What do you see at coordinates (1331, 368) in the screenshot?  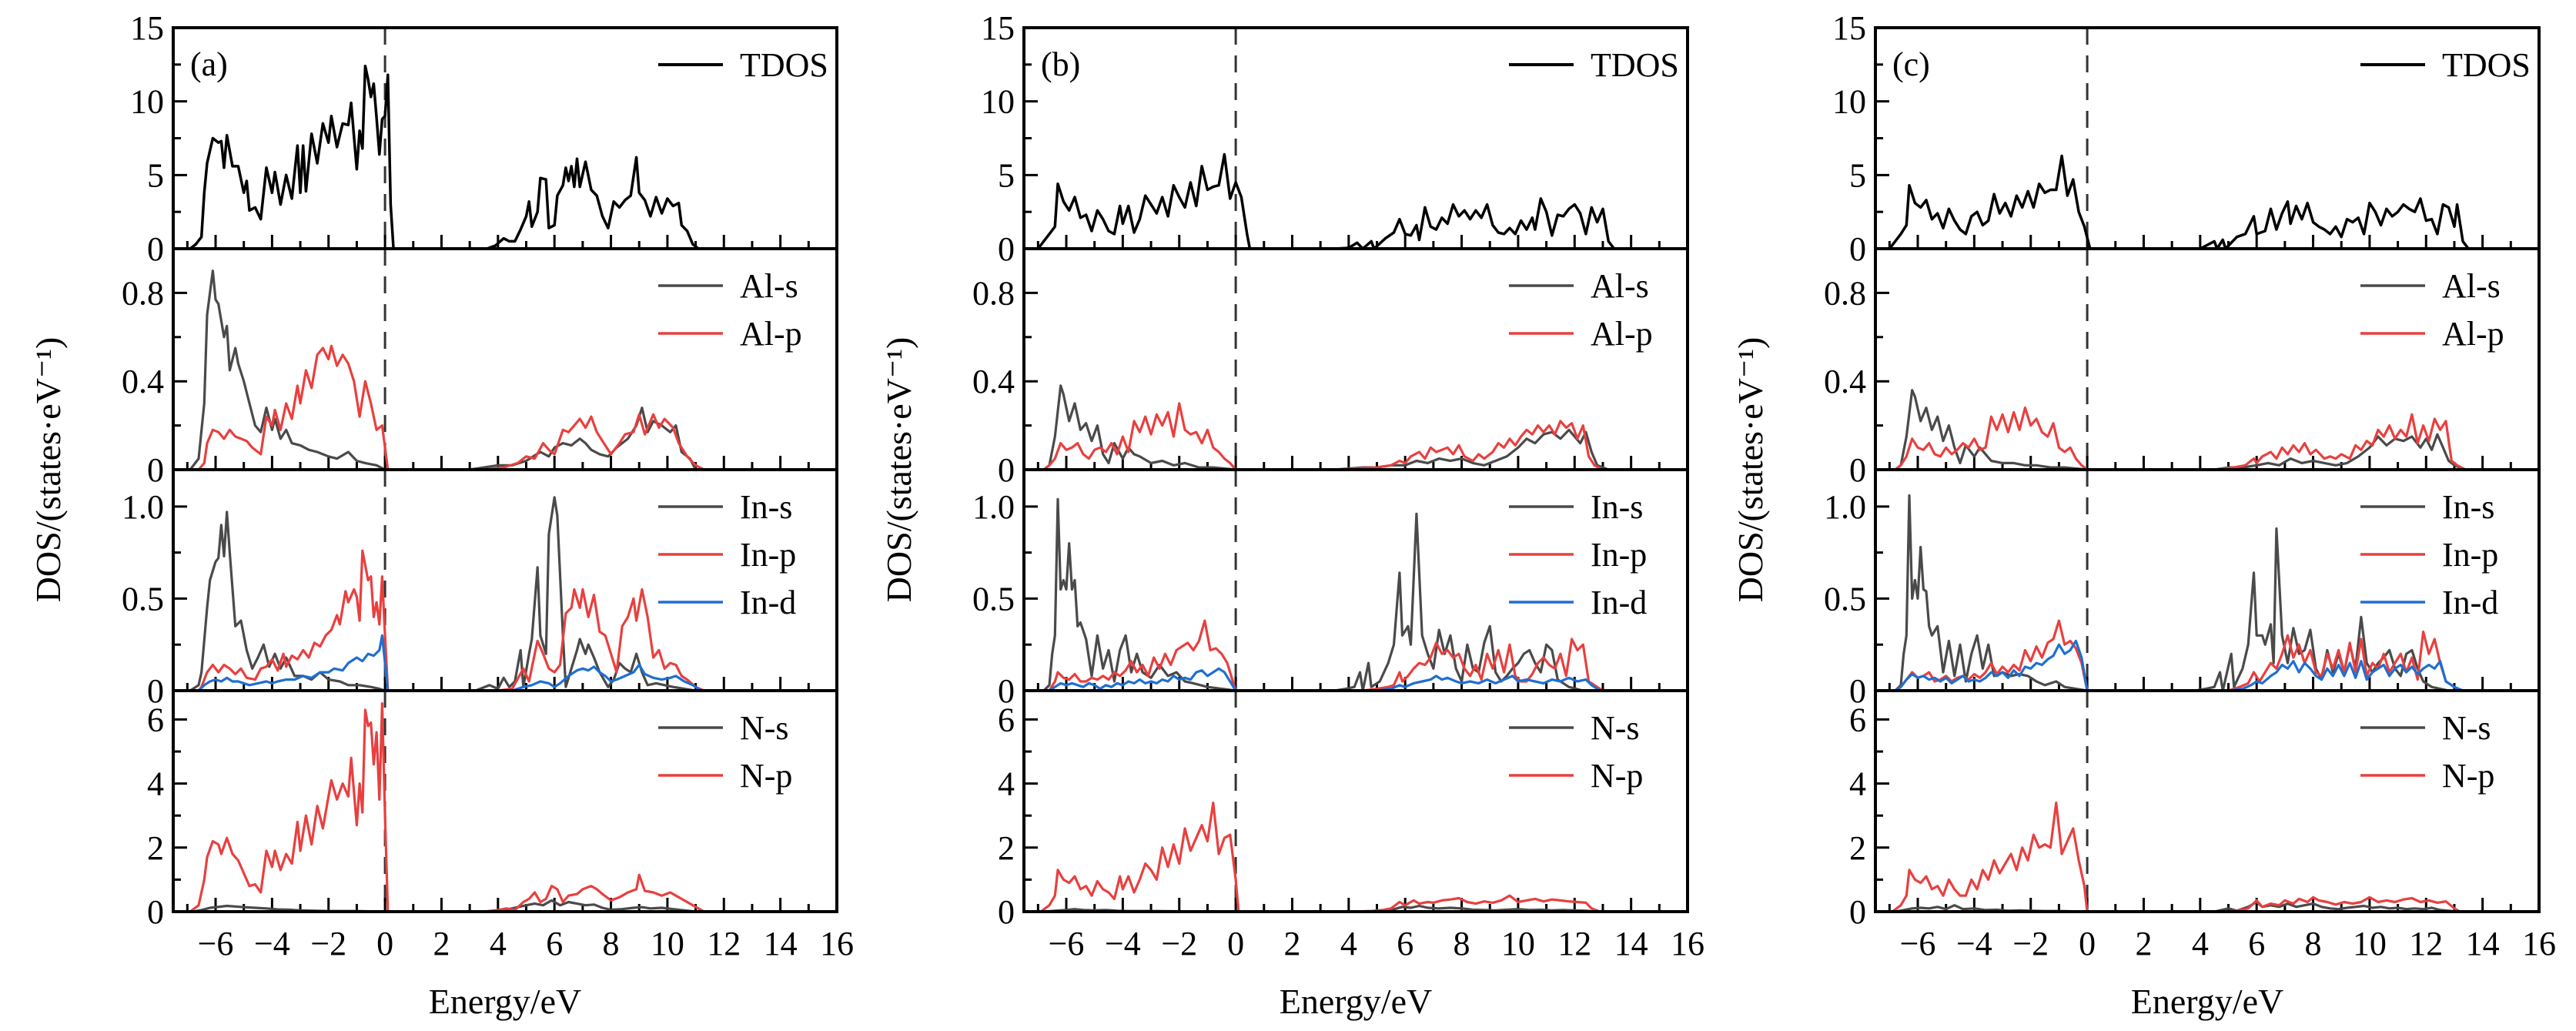 I see `subplot-al: 0 0.4 0.8 Al-s Al-p` at bounding box center [1331, 368].